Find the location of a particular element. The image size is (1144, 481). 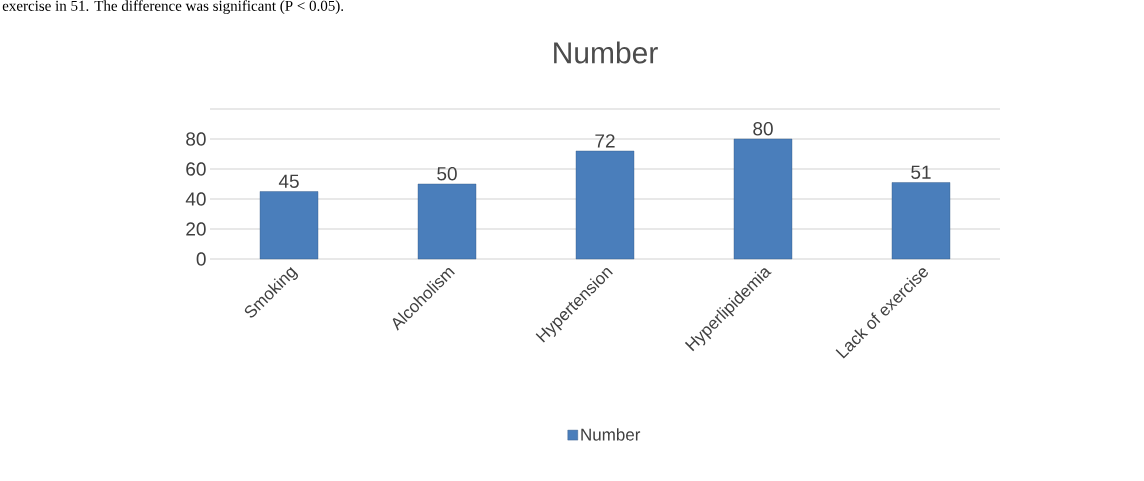

data-label: 50 is located at coordinates (447, 174).